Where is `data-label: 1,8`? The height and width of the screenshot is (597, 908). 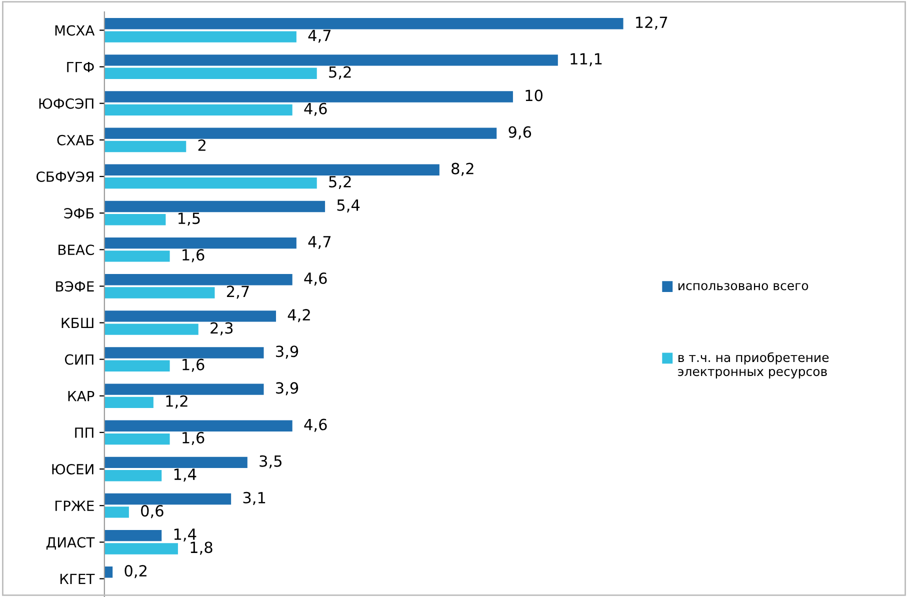
data-label: 1,8 is located at coordinates (201, 548).